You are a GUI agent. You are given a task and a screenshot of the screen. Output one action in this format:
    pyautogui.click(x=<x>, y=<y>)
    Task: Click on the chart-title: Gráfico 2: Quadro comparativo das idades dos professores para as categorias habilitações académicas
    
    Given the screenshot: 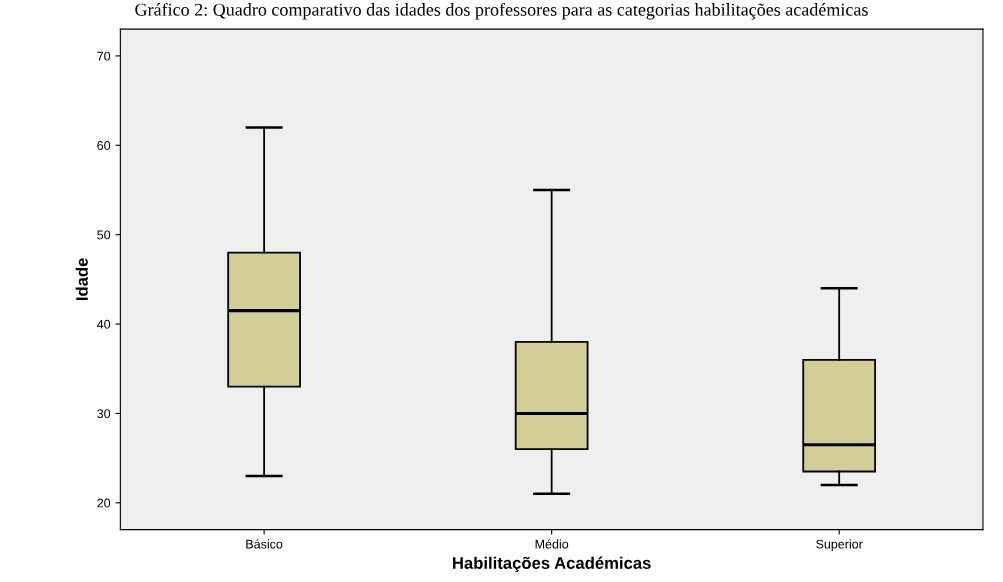 What is the action you would take?
    pyautogui.click(x=501, y=11)
    